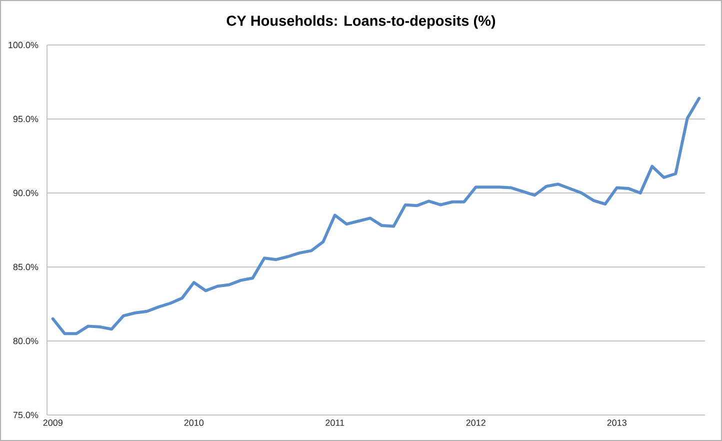 The image size is (722, 441). What do you see at coordinates (23, 45) in the screenshot?
I see `y-tick-label: 100.0%` at bounding box center [23, 45].